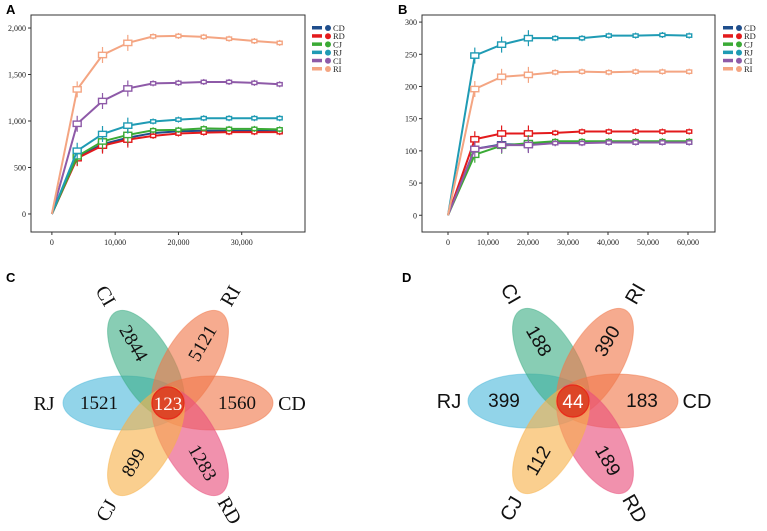 The image size is (767, 531). What do you see at coordinates (11, 9) in the screenshot?
I see `panel-label-a: A` at bounding box center [11, 9].